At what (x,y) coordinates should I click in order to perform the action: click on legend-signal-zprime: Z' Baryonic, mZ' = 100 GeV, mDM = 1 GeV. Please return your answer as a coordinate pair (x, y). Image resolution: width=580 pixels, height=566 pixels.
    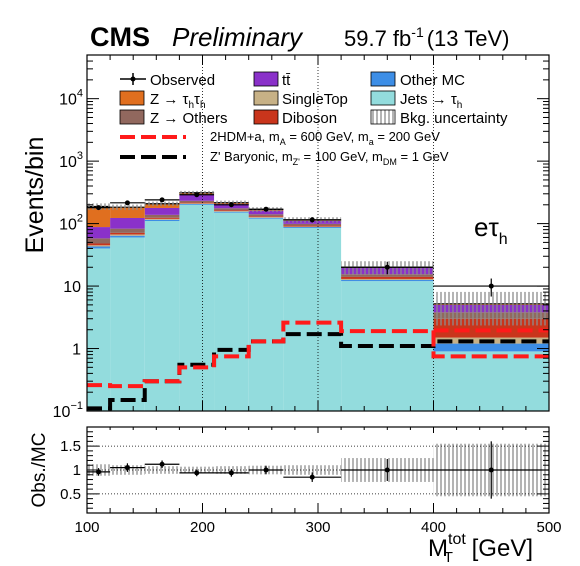
    Looking at the image, I should click on (284, 158).